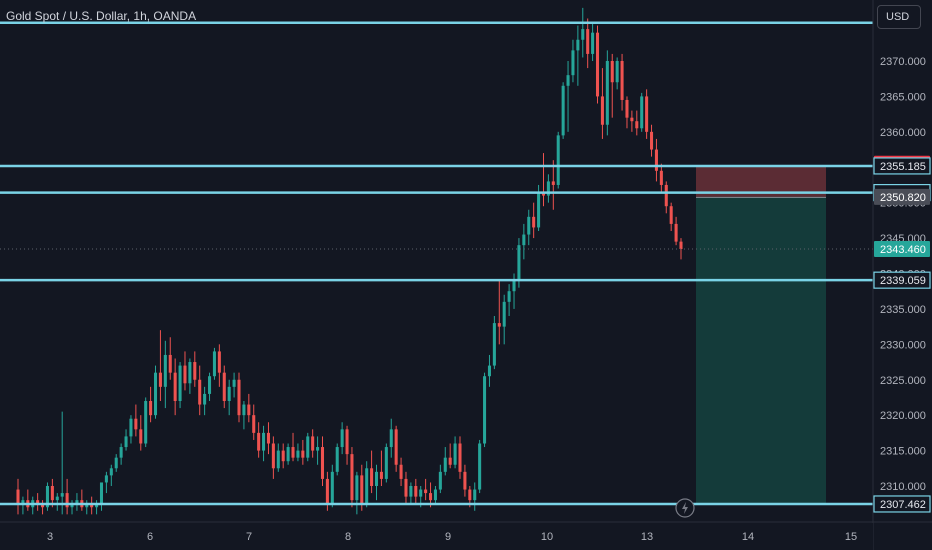 This screenshot has height=550, width=932. What do you see at coordinates (436, 536) in the screenshot?
I see `time-axis` at bounding box center [436, 536].